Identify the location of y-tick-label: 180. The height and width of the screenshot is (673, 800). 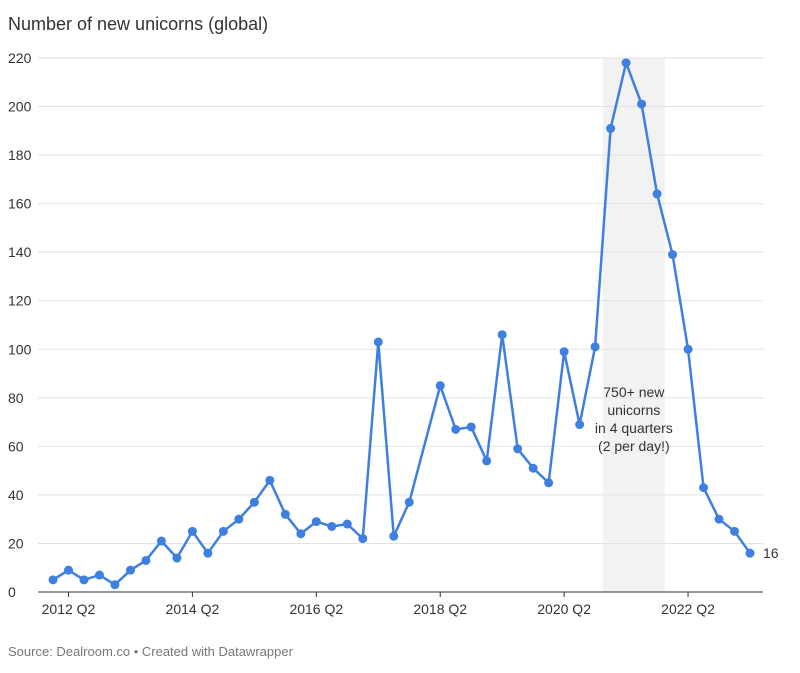
(20, 155).